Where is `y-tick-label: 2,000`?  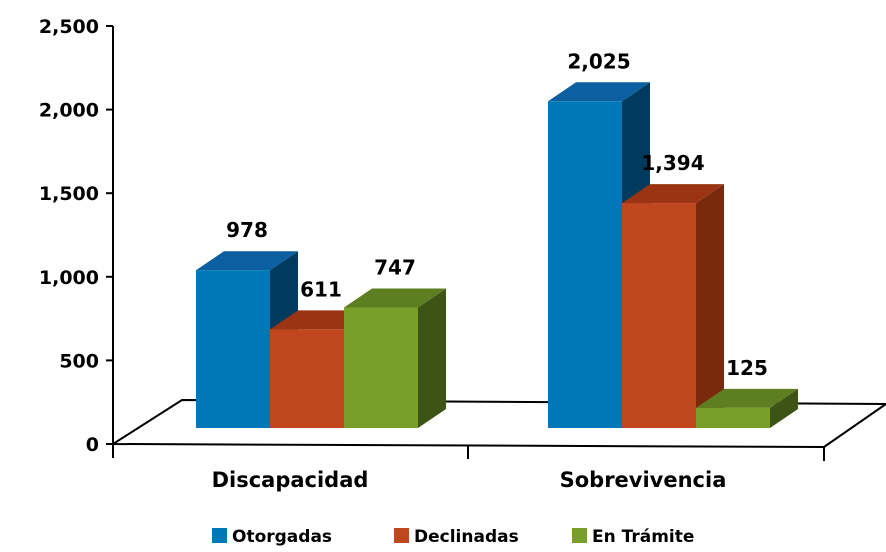
y-tick-label: 2,000 is located at coordinates (69, 111).